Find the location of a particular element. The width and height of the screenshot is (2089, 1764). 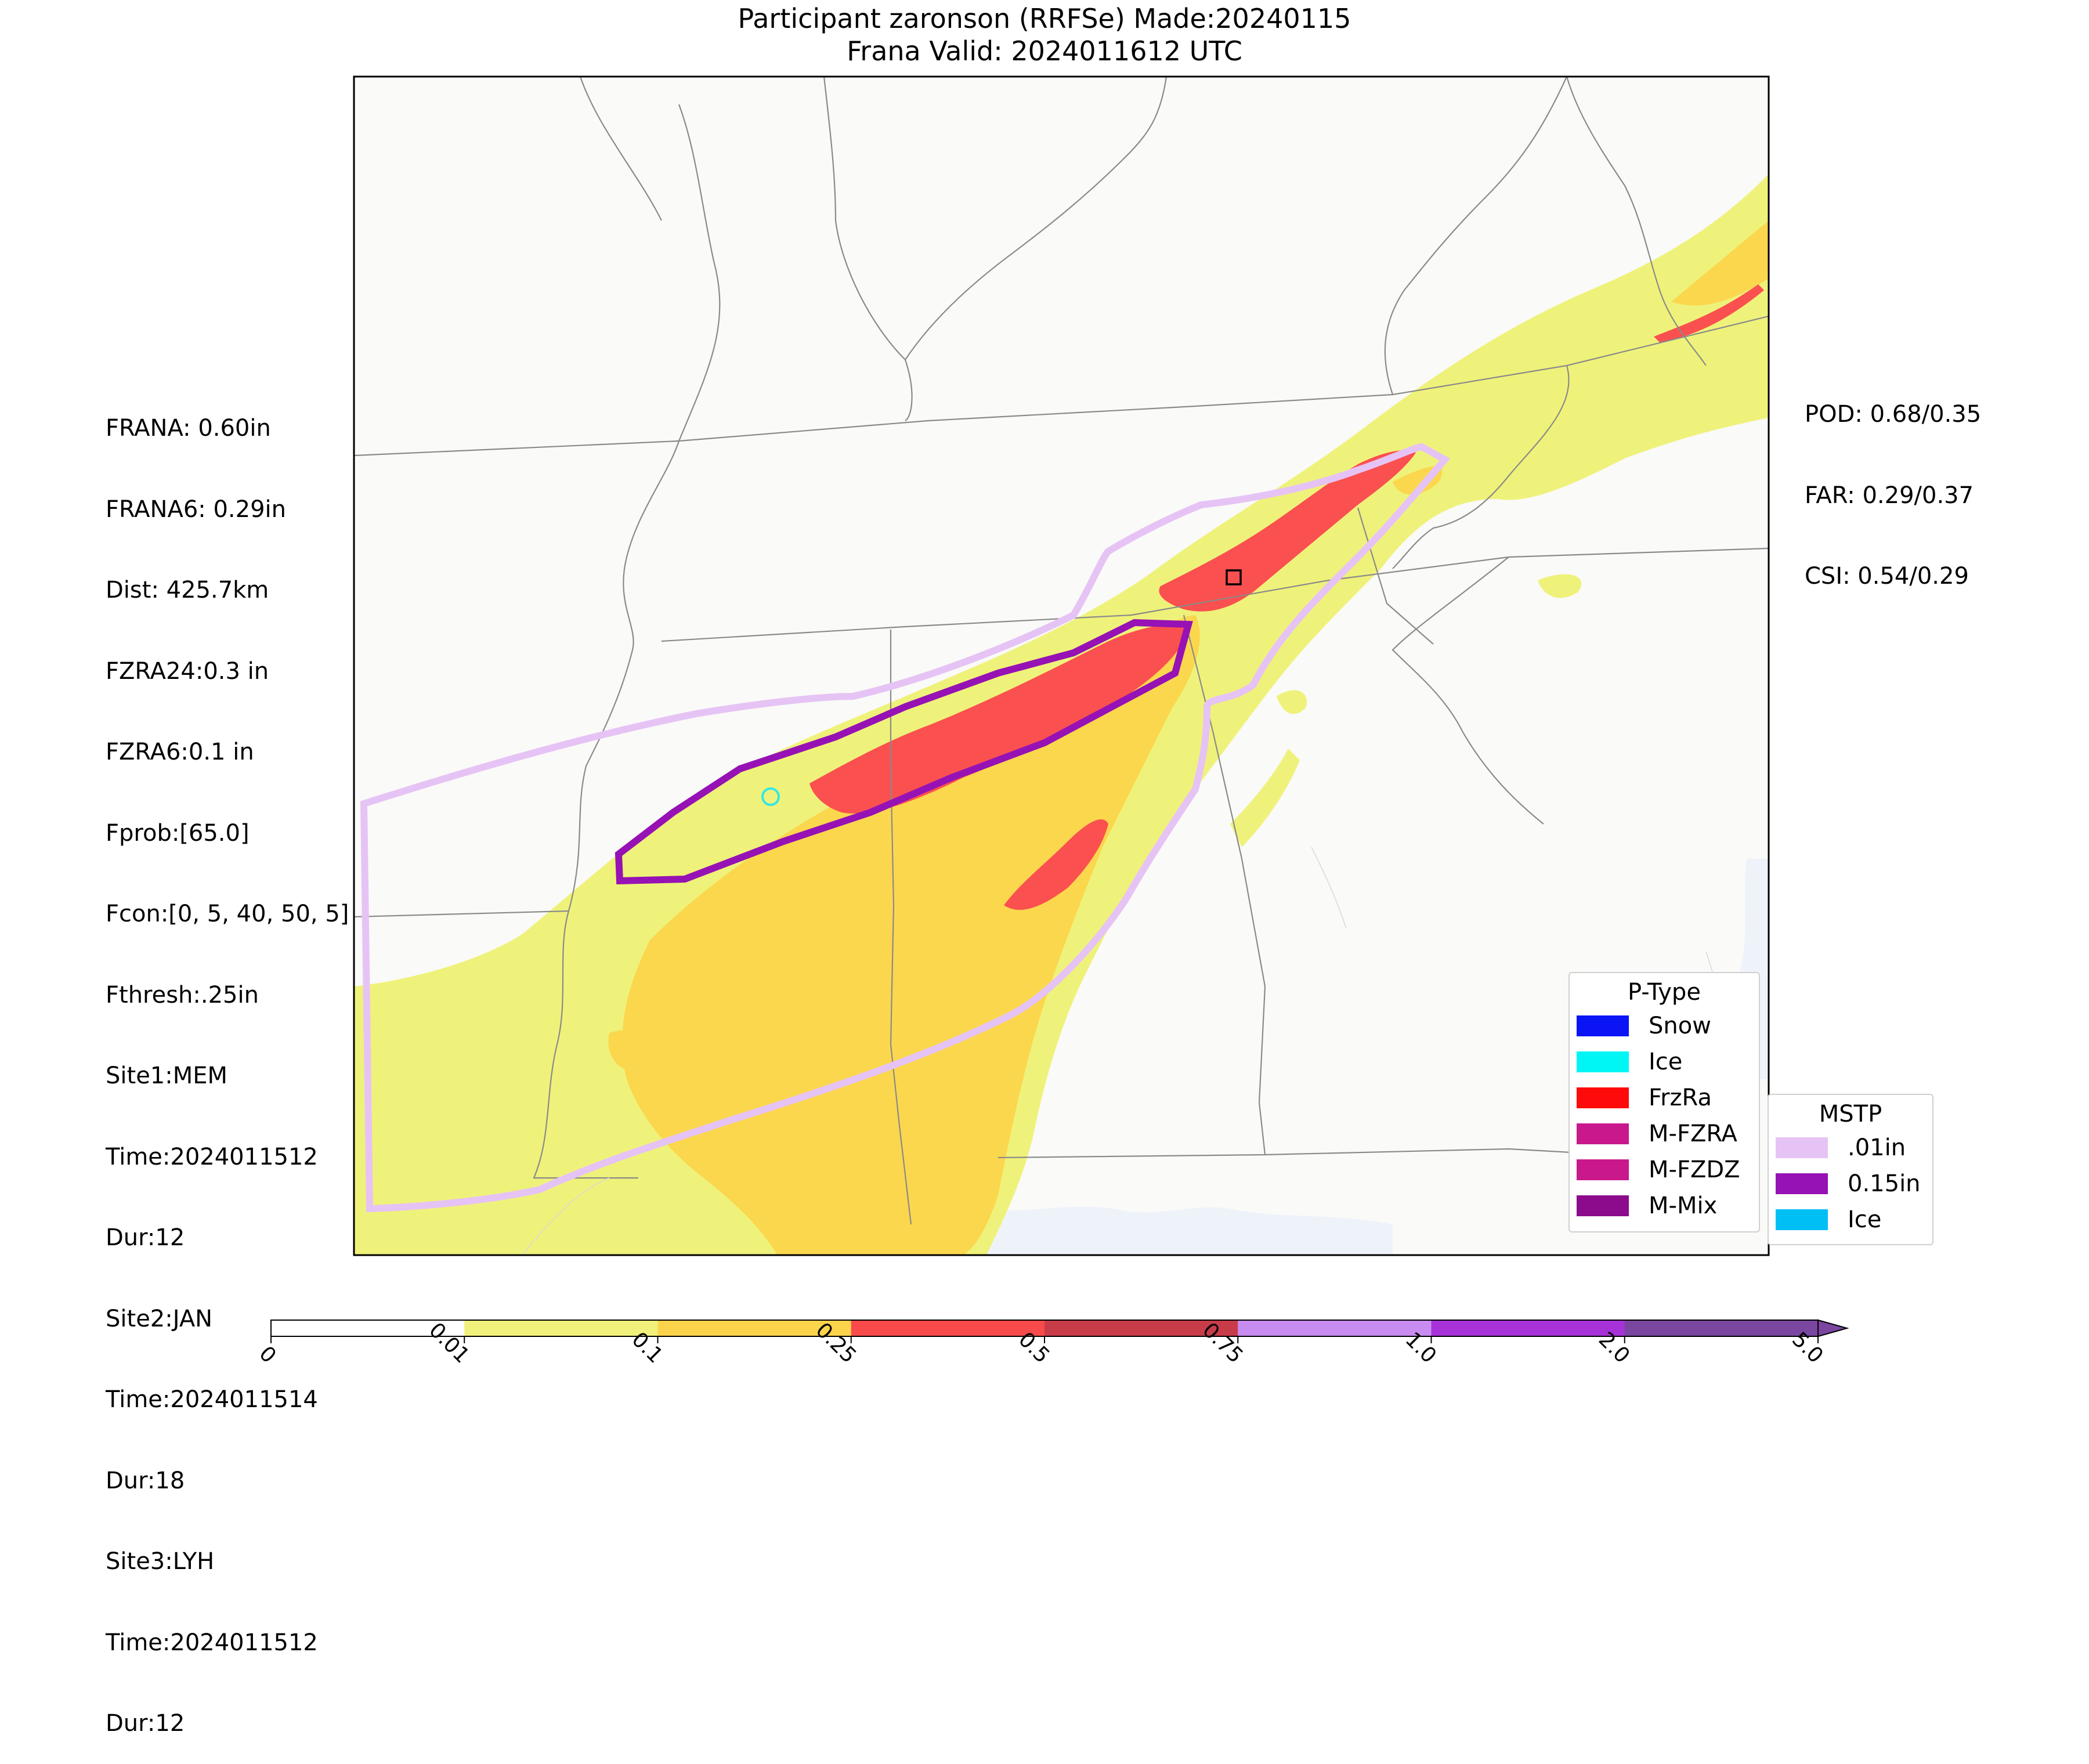

stat-site1-dur: Dur:12 is located at coordinates (145, 1237).